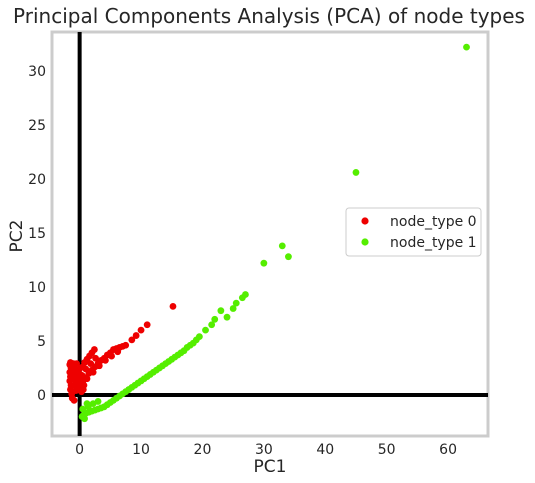 This screenshot has width=535, height=483. Describe the element at coordinates (325, 450) in the screenshot. I see `x-tick-label: 40` at that location.